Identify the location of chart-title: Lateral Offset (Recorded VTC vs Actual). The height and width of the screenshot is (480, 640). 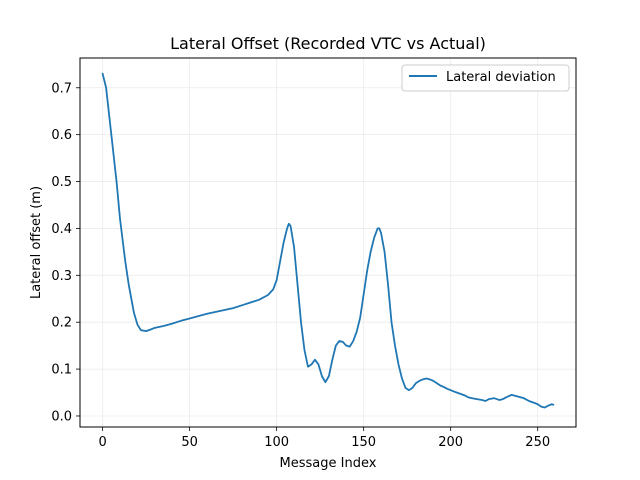
(328, 43).